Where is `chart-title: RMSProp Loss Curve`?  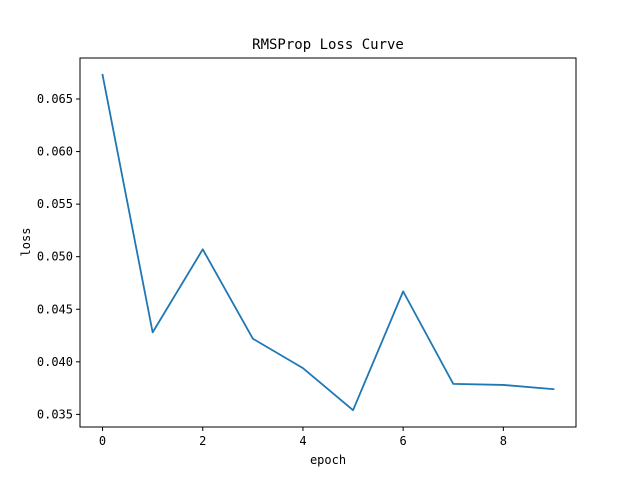
chart-title: RMSProp Loss Curve is located at coordinates (328, 45).